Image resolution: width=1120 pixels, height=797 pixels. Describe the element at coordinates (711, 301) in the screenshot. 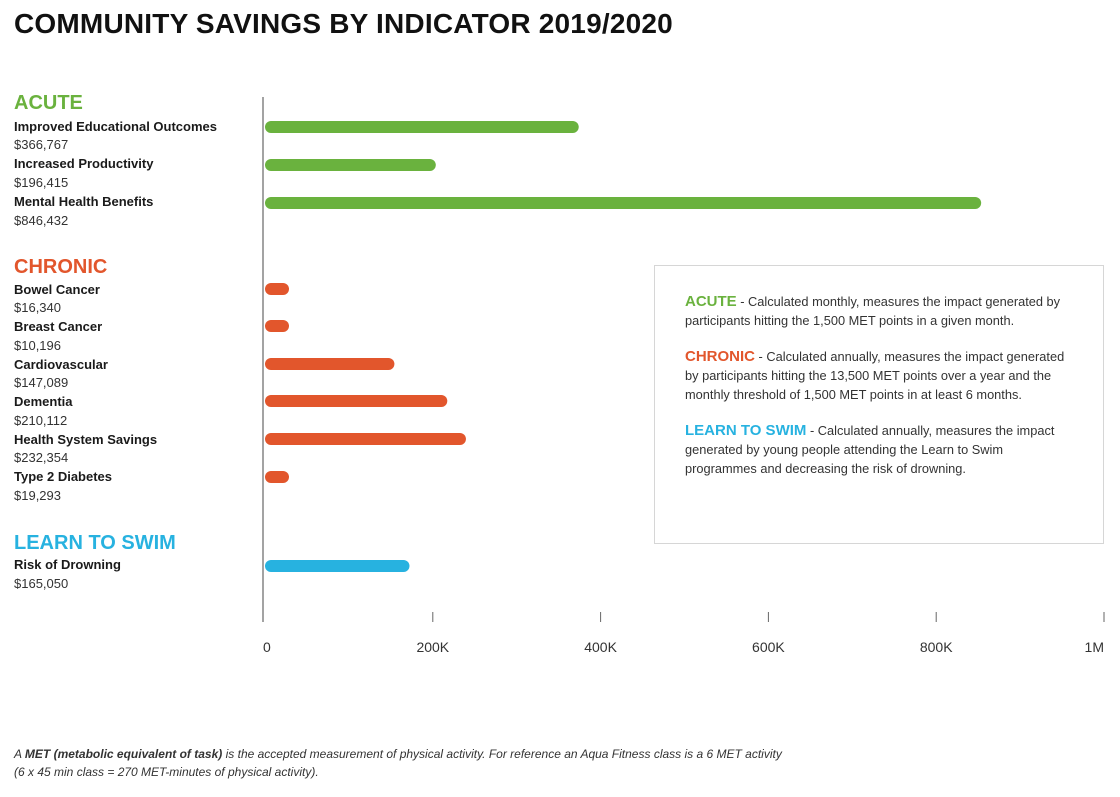

I see `definition-acute-key: ACUTE` at that location.